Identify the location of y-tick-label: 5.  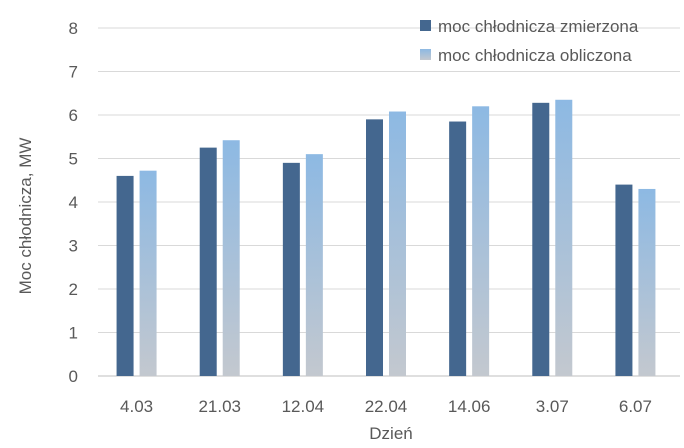
(73, 159).